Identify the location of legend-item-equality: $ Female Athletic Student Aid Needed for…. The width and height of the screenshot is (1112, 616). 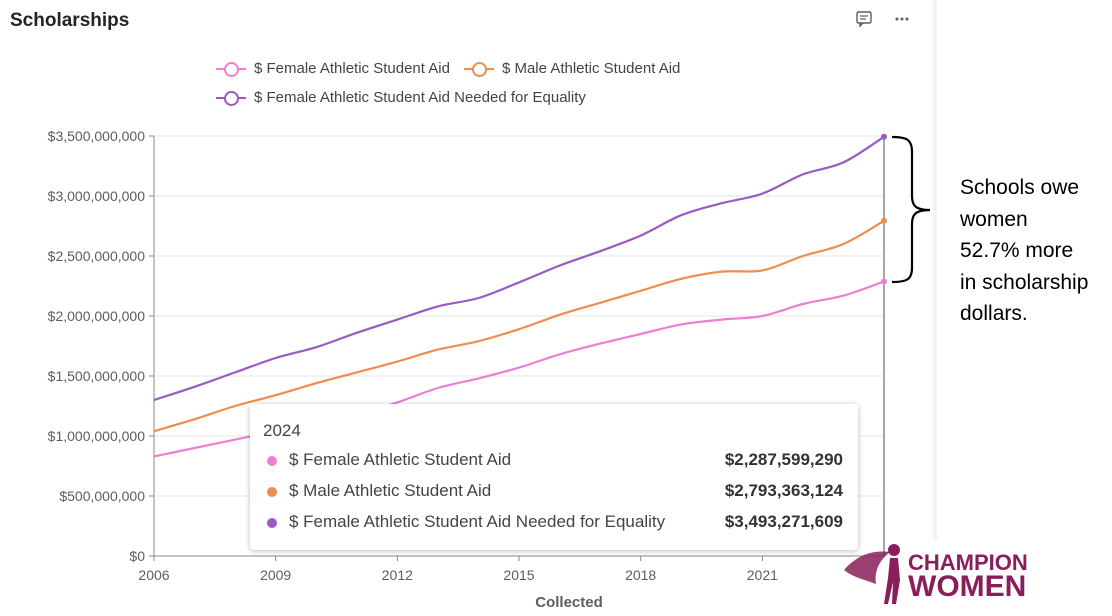
(401, 97).